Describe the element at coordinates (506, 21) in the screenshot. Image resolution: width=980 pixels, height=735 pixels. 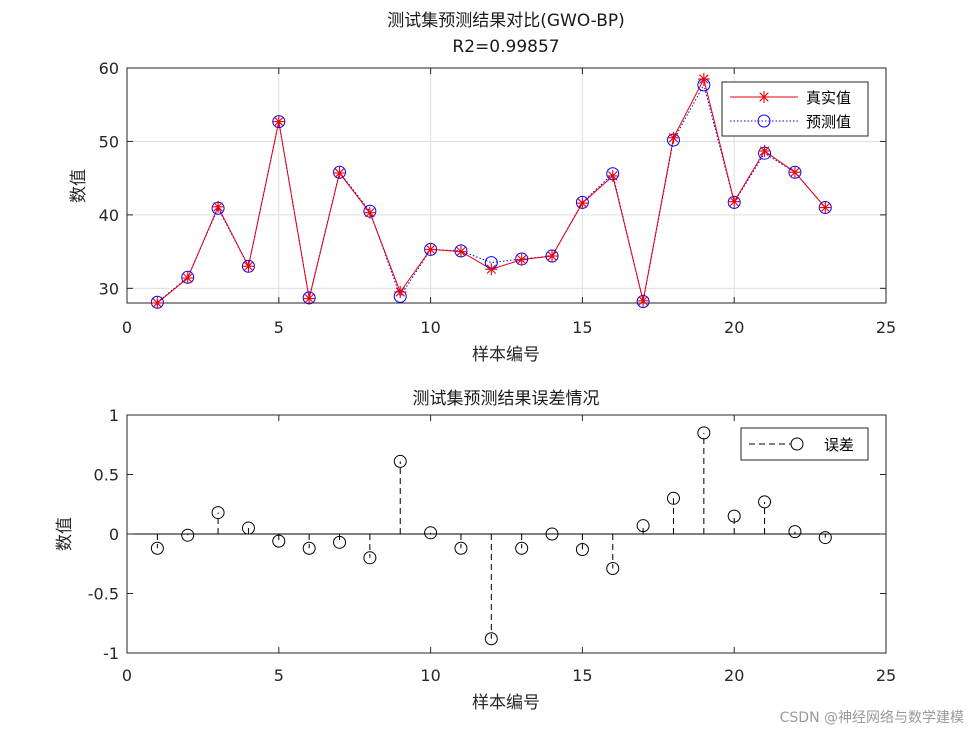
I see `top-chart-title: 测试集预测结果对比(GWO-BP)` at that location.